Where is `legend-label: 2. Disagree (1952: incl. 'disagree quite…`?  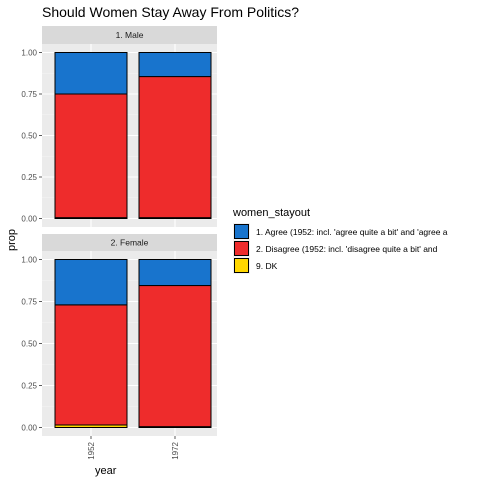 legend-label: 2. Disagree (1952: incl. 'disagree quite… is located at coordinates (347, 249).